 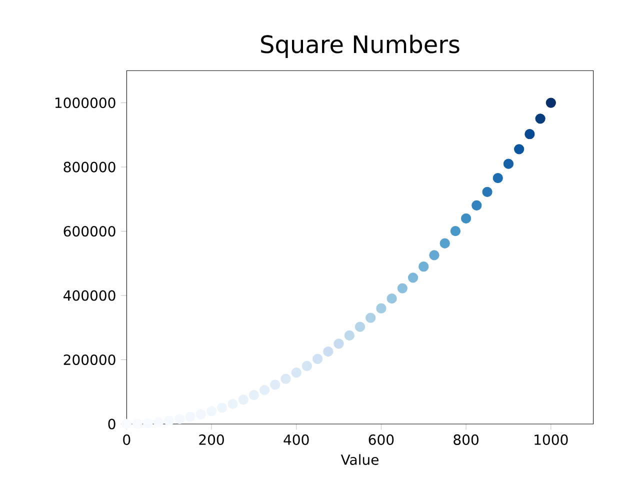 What do you see at coordinates (211, 439) in the screenshot?
I see `x-tick-label: 200` at bounding box center [211, 439].